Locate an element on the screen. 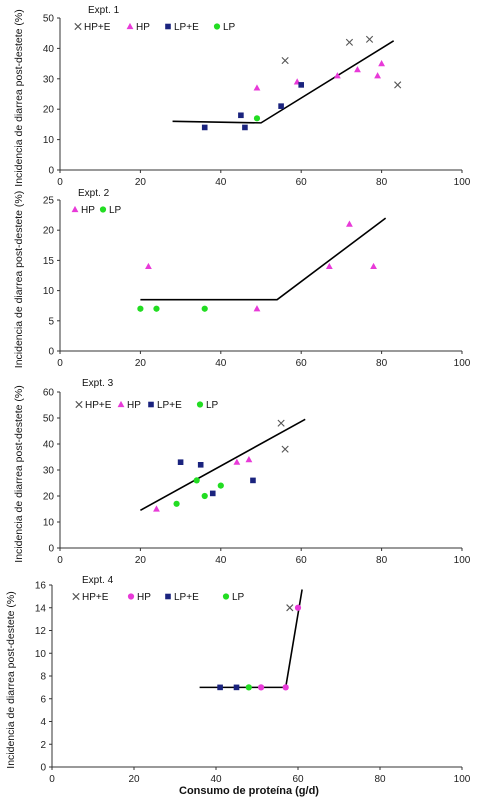  y-tick-label: 25 is located at coordinates (49, 201).